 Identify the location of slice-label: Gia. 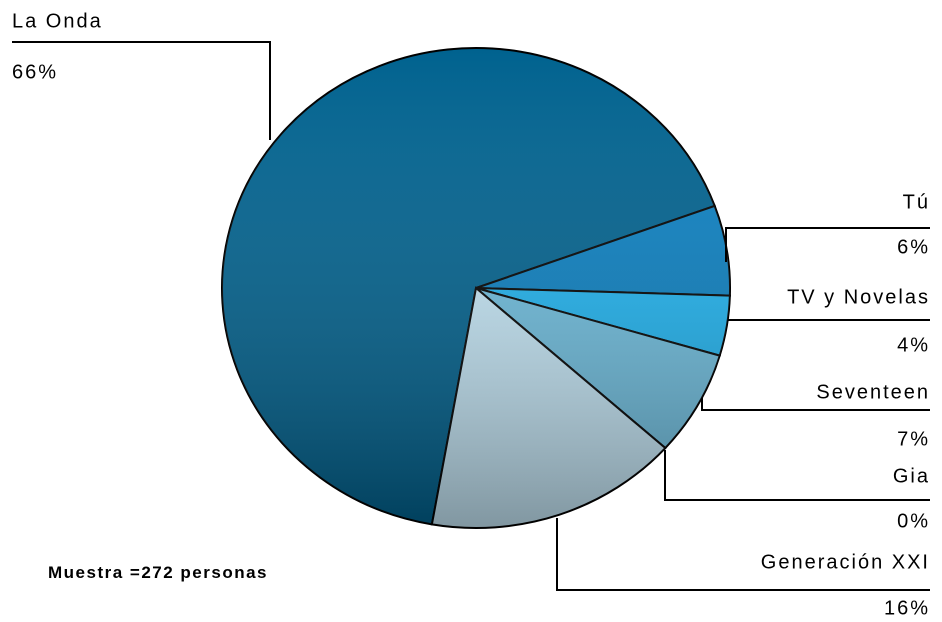
(911, 476).